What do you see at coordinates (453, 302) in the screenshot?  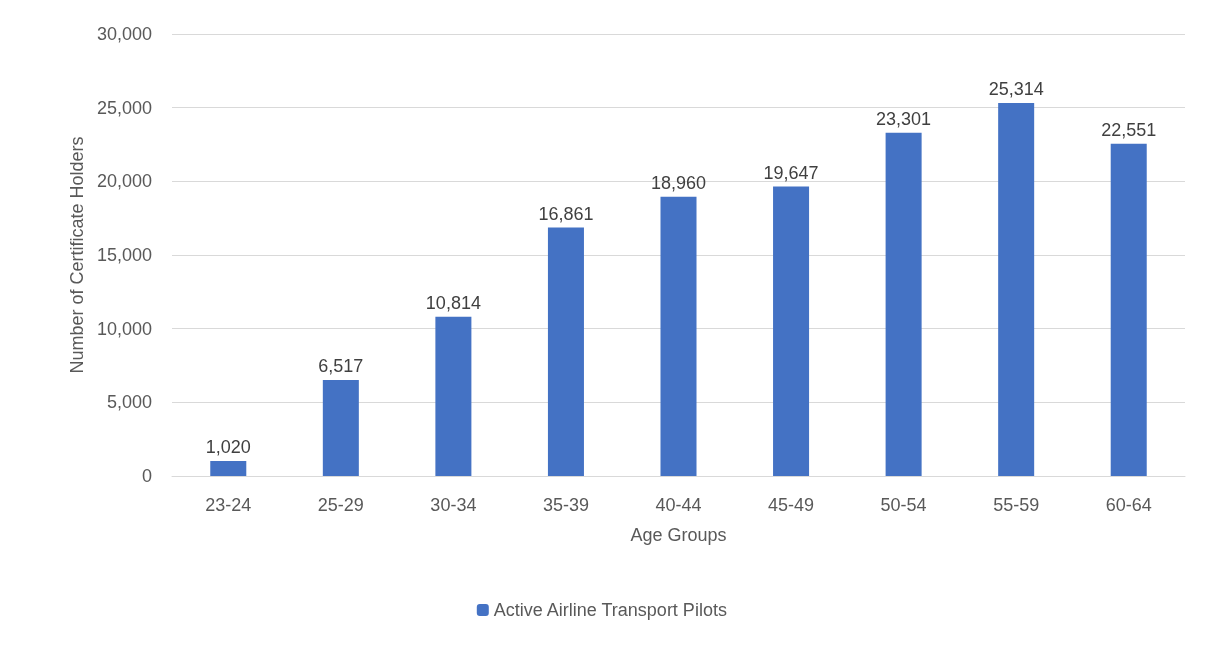 I see `data-label: 10,814` at bounding box center [453, 302].